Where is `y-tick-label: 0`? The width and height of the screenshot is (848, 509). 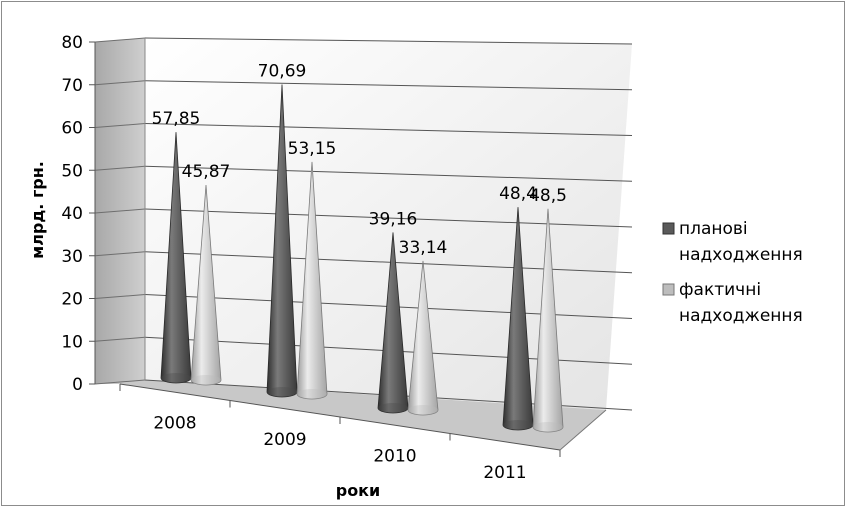 y-tick-label: 0 is located at coordinates (77, 385).